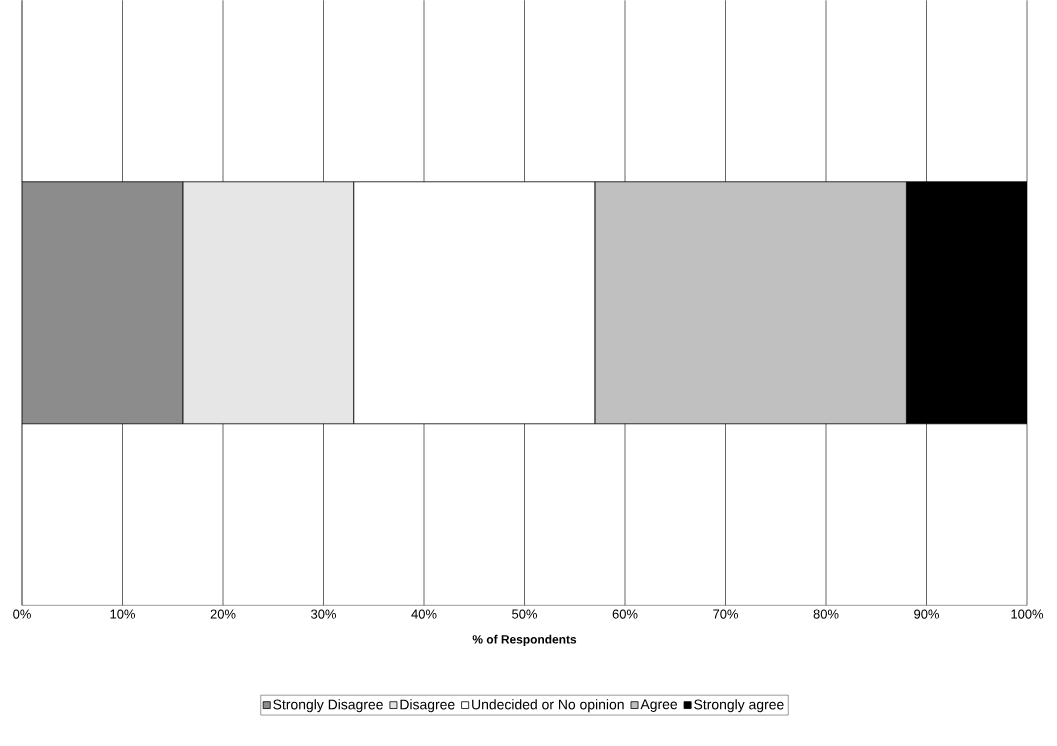 Image resolution: width=1057 pixels, height=746 pixels. What do you see at coordinates (548, 706) in the screenshot?
I see `legend-label: Undecided or No opinion` at bounding box center [548, 706].